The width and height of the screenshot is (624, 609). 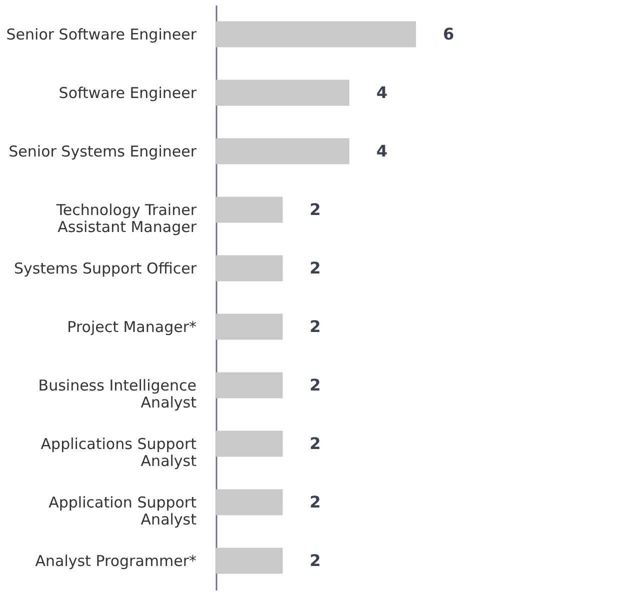 What do you see at coordinates (116, 561) in the screenshot?
I see `y-tick-label: Analyst Programmer*` at bounding box center [116, 561].